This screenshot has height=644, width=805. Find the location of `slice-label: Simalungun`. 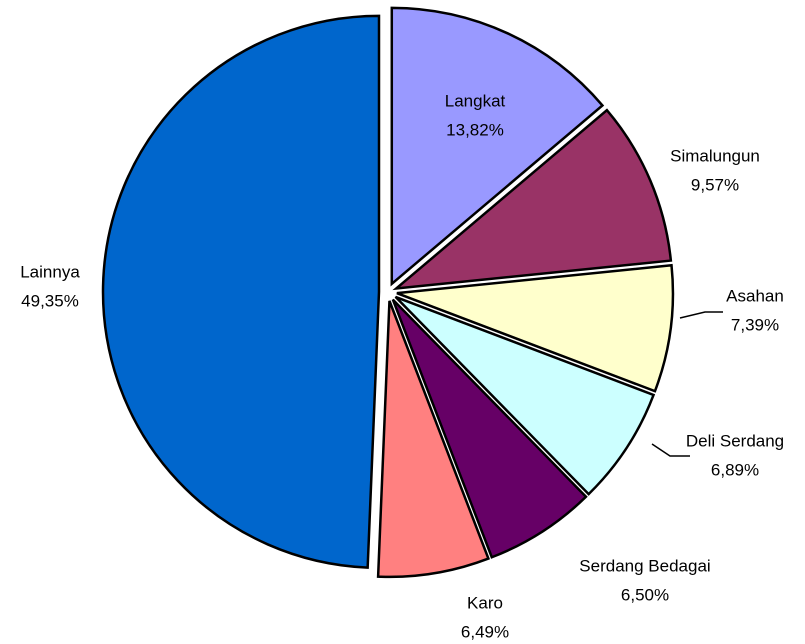

slice-label: Simalungun is located at coordinates (715, 155).